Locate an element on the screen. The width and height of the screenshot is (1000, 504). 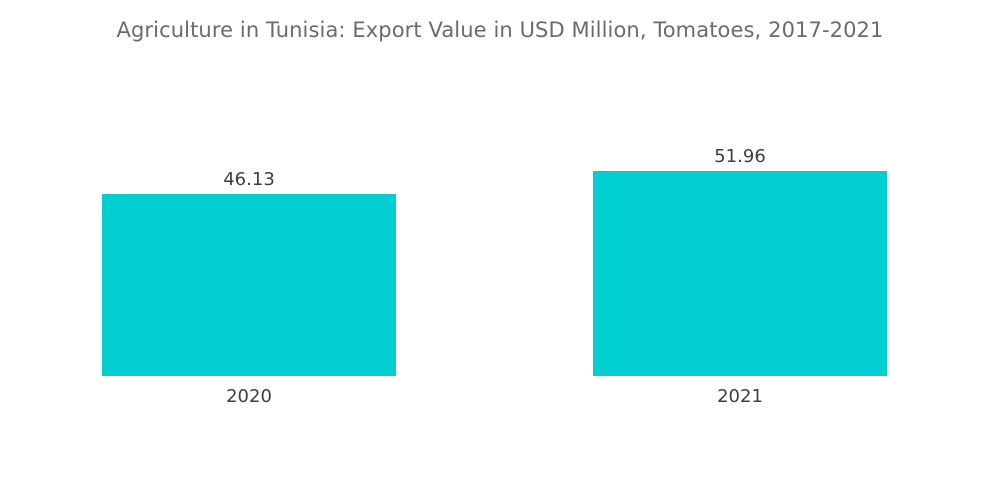
bar-2020 is located at coordinates (249, 285).